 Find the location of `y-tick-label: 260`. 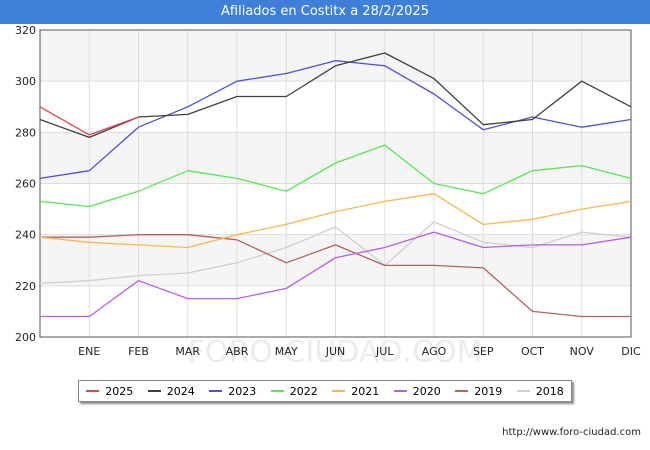

y-tick-label: 260 is located at coordinates (25, 184).